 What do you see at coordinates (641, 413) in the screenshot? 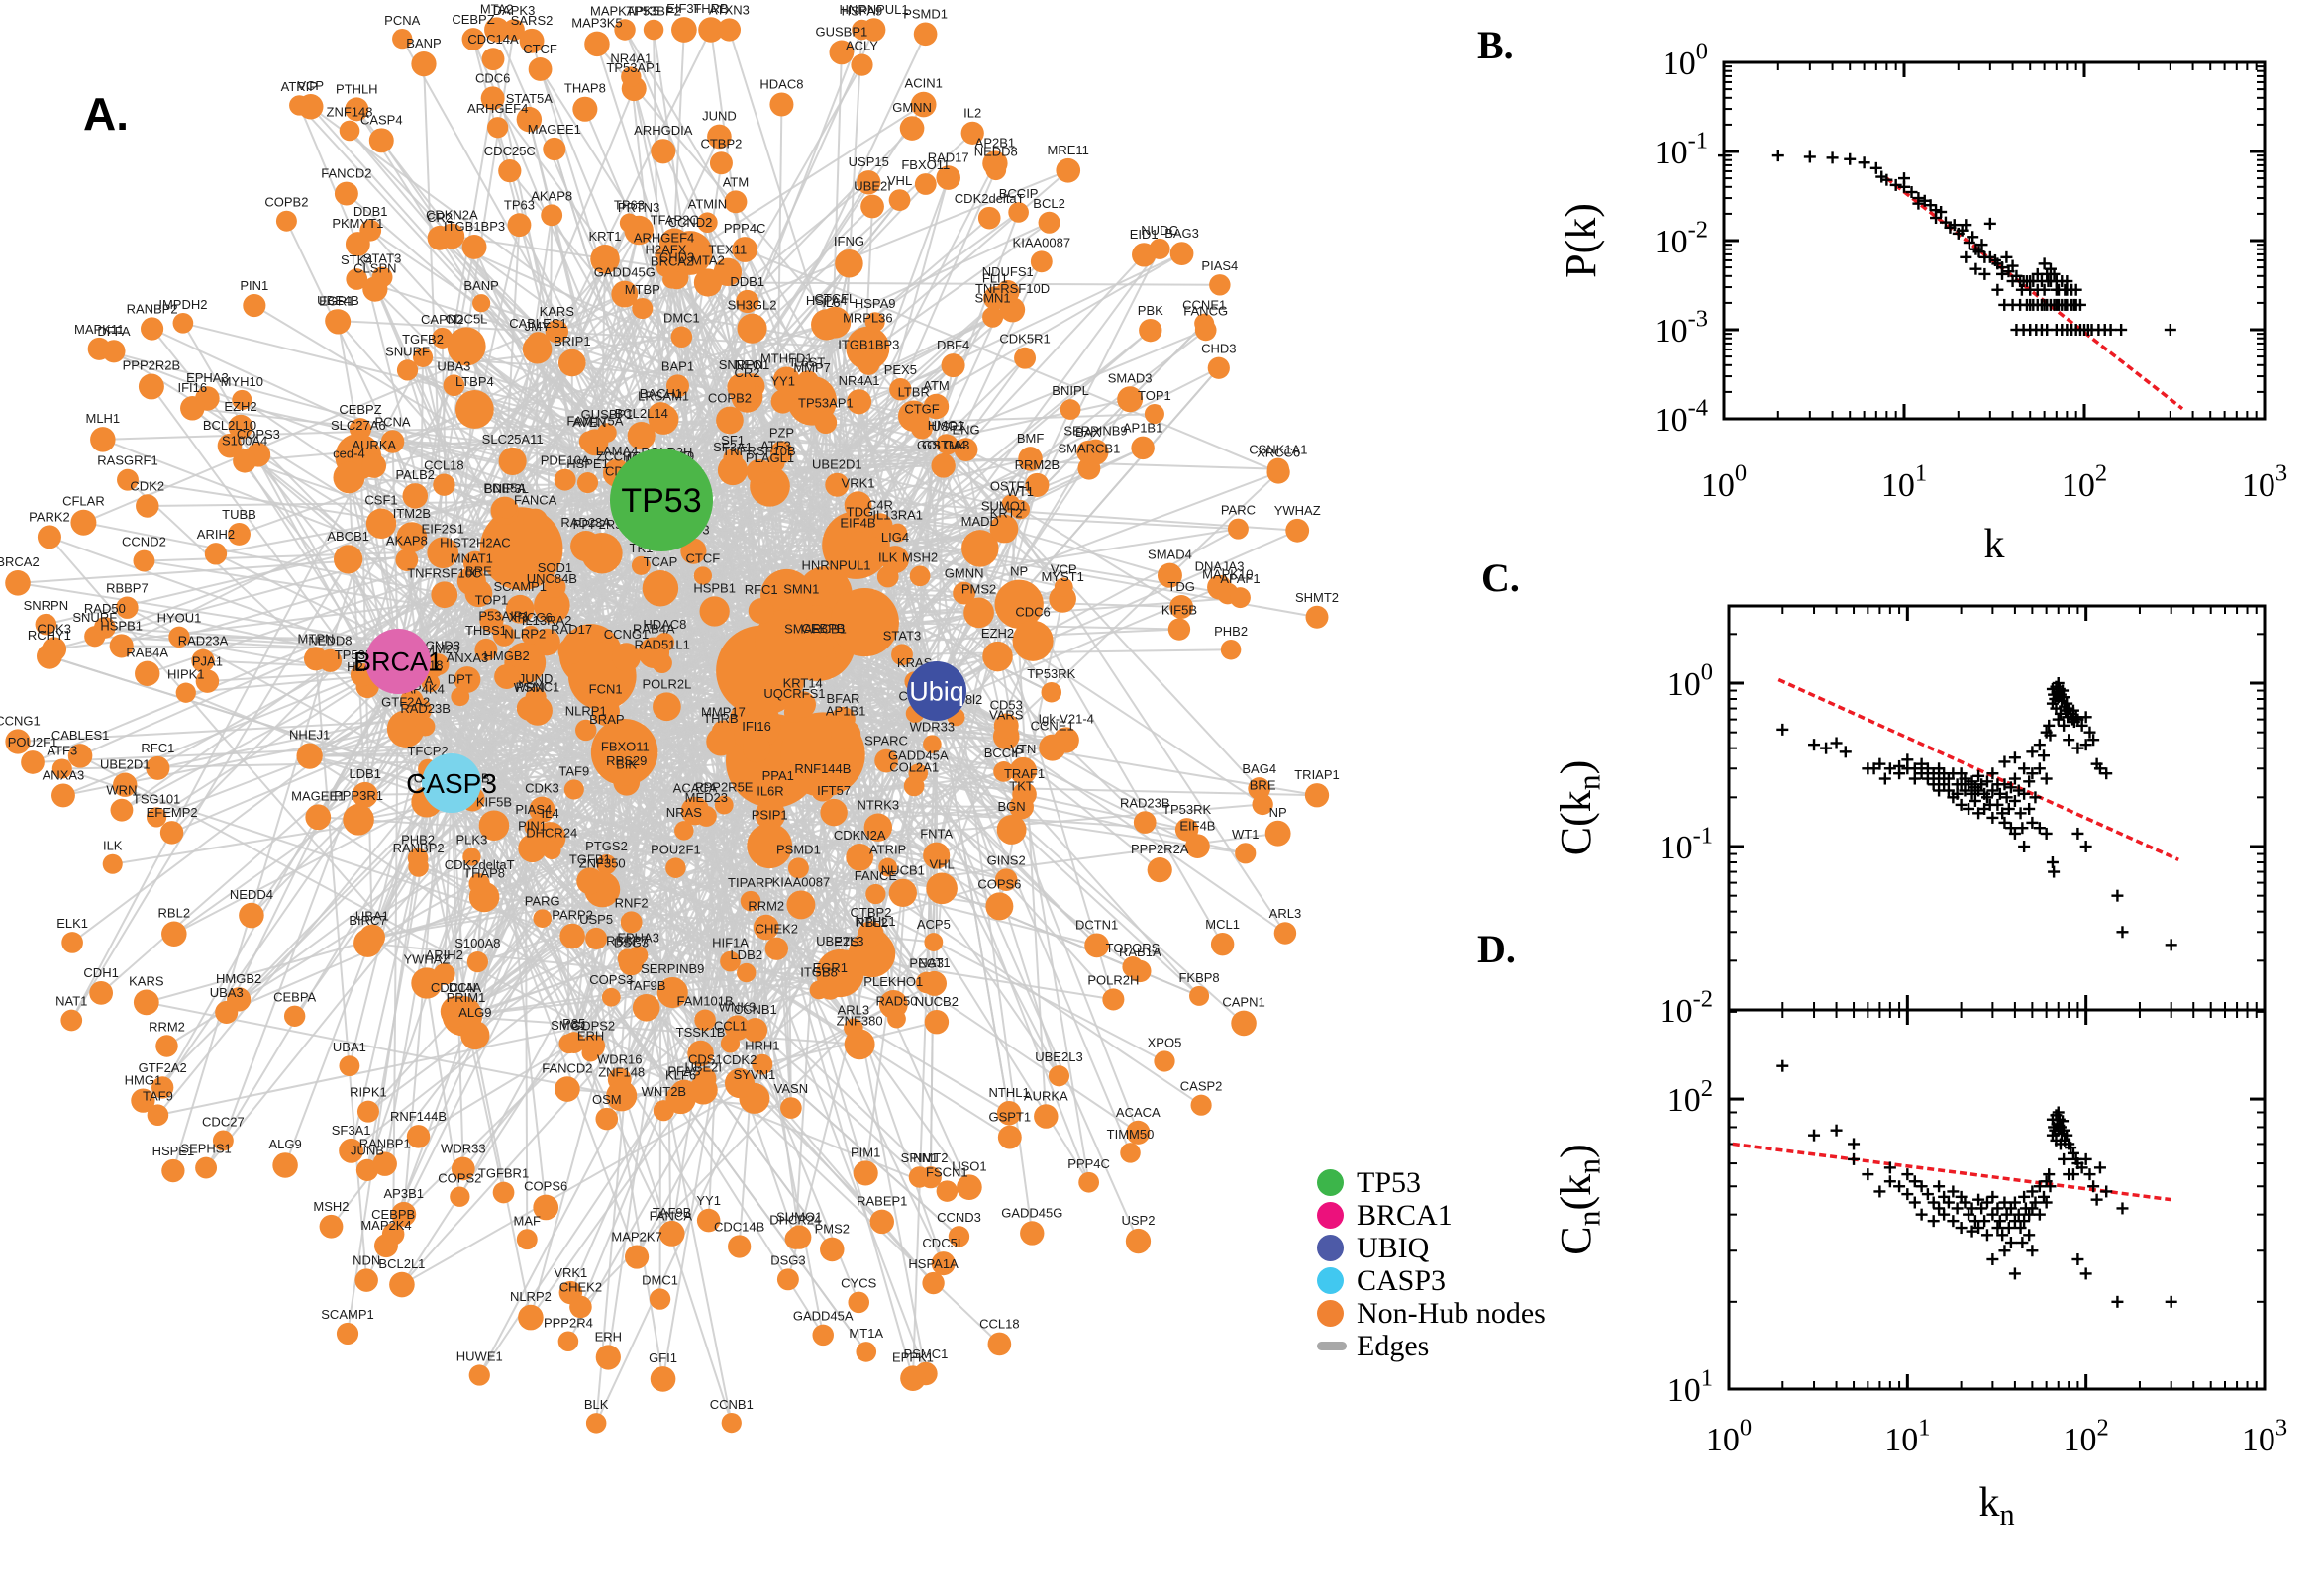
I see `svg-text: BCL2L14` at bounding box center [641, 413].